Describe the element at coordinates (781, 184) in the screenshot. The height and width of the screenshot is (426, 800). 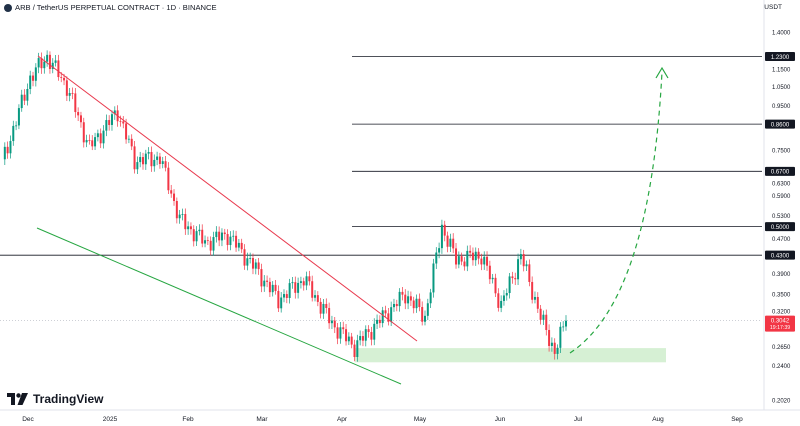
I see `y-tick-label: 0.6300` at that location.